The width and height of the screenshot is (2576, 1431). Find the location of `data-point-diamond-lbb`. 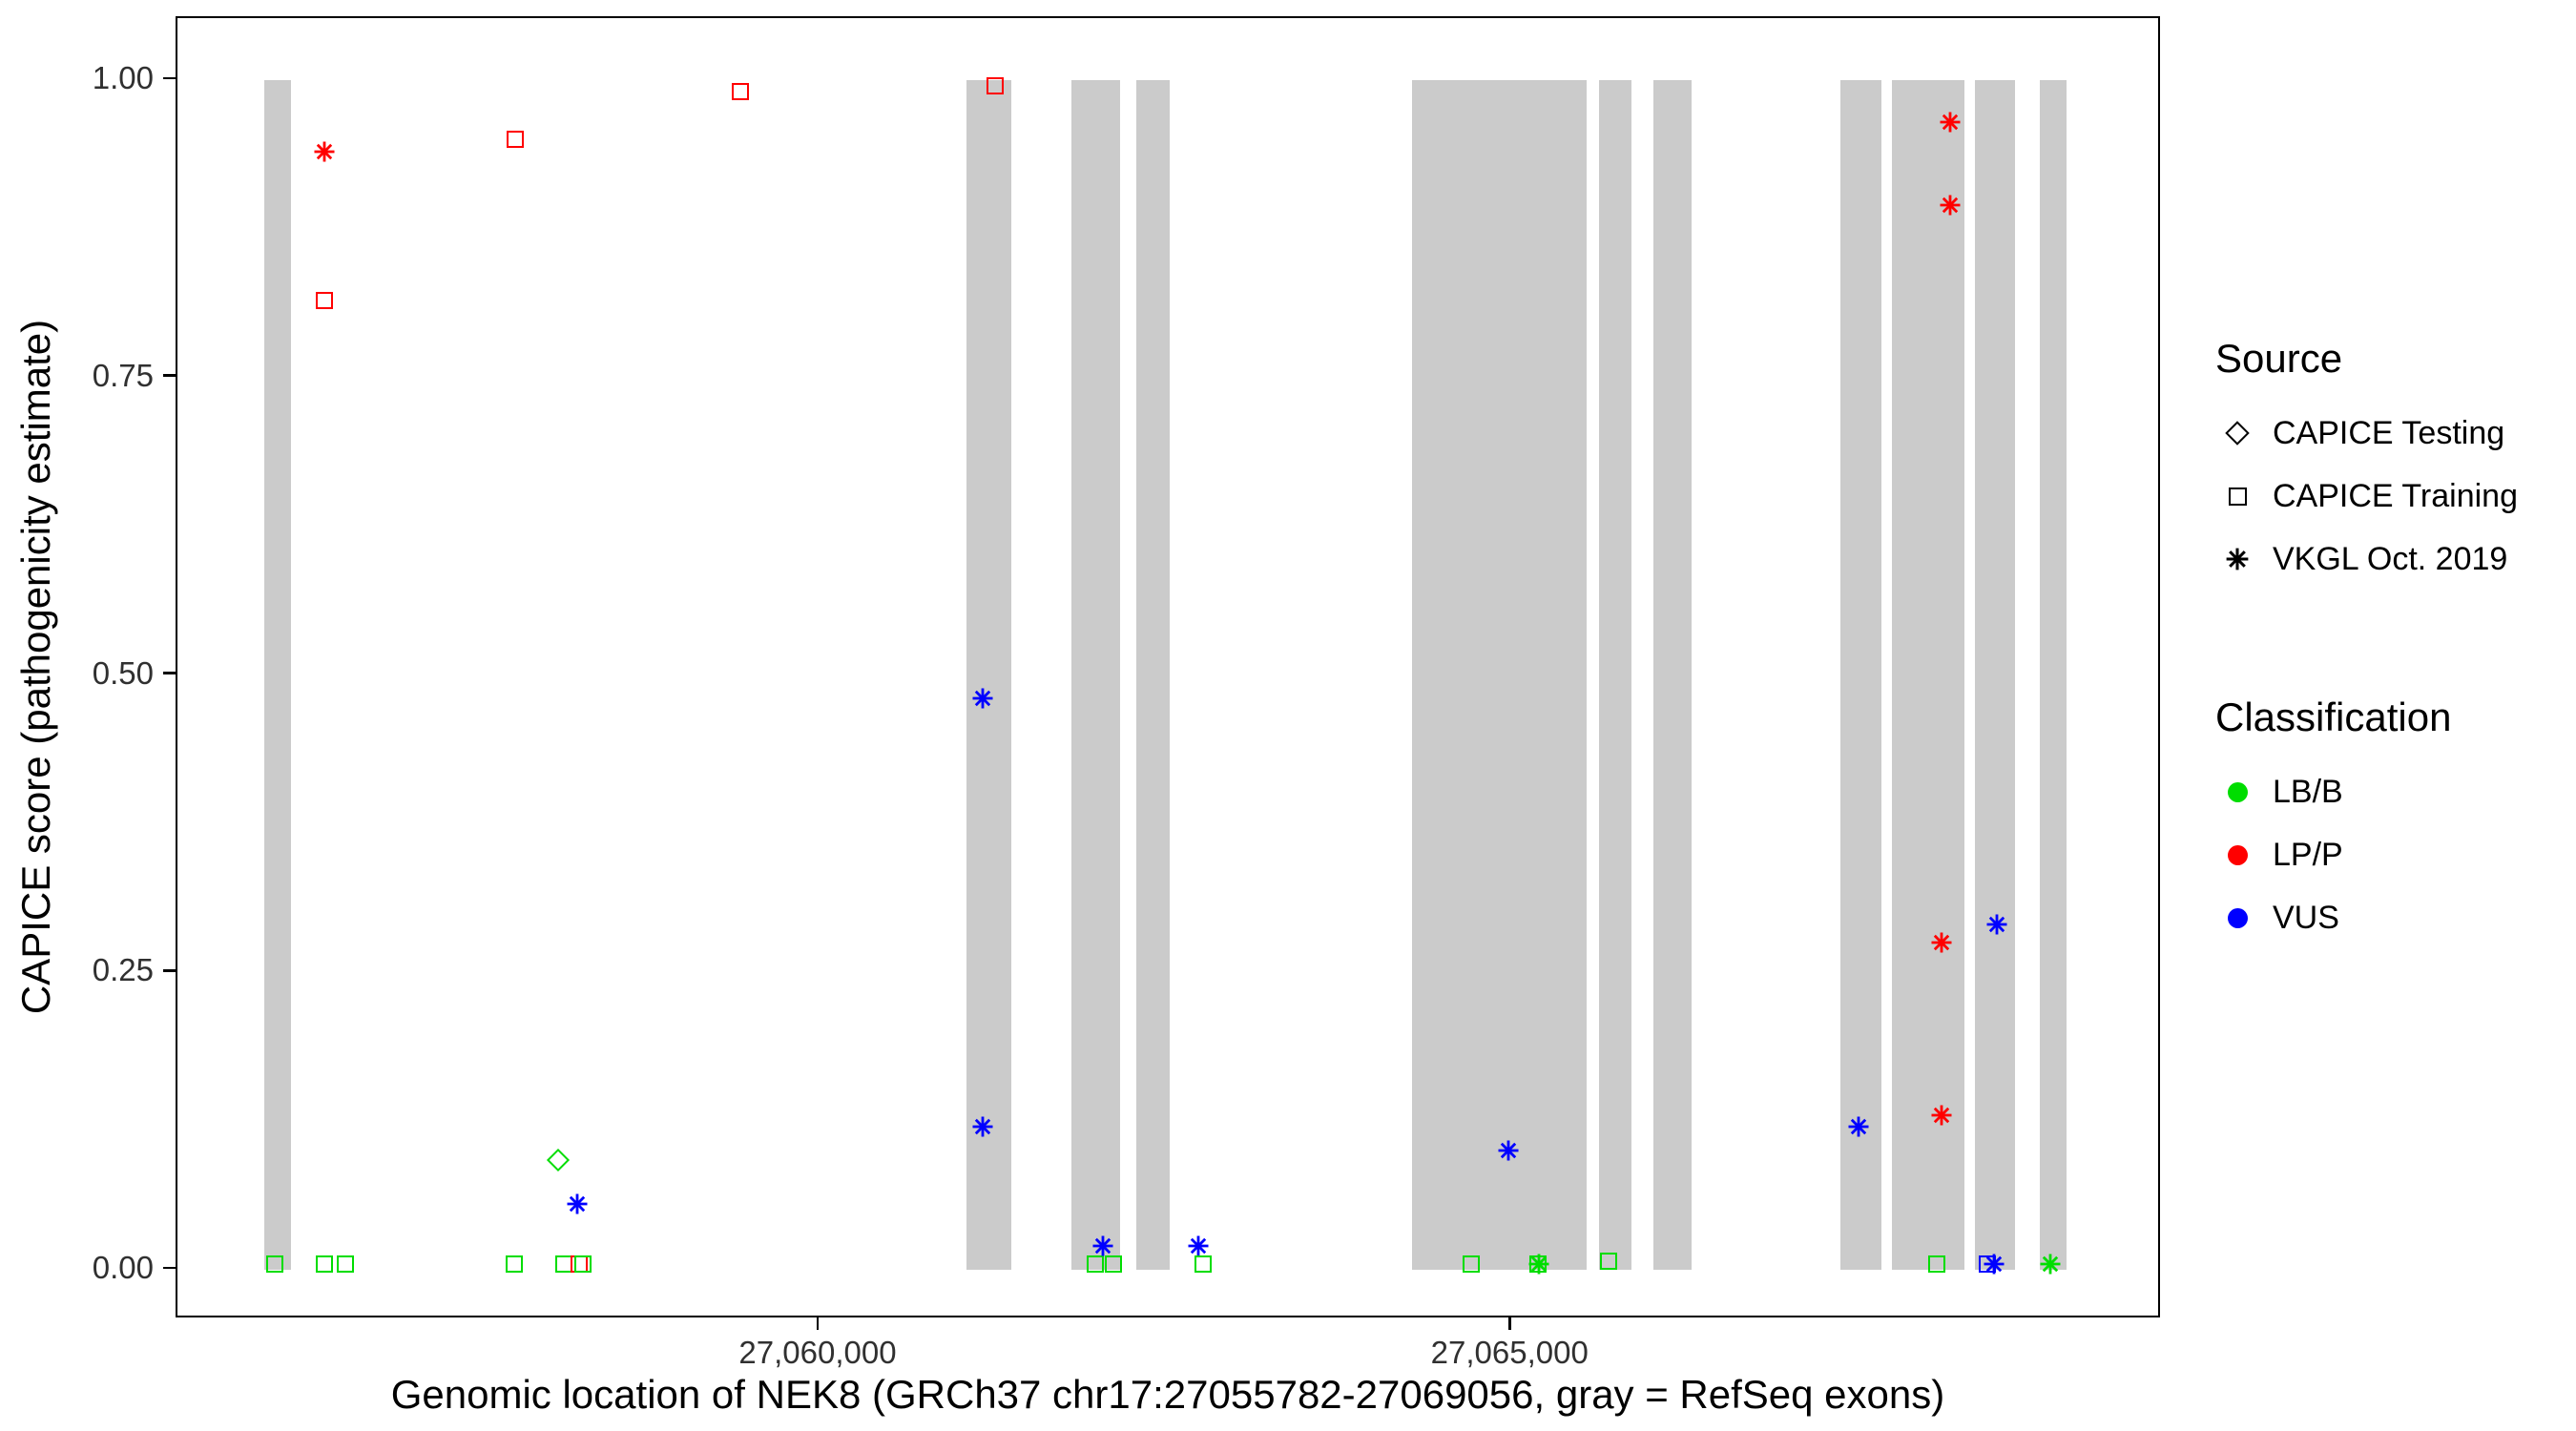

data-point-diamond-lbb is located at coordinates (558, 1160).